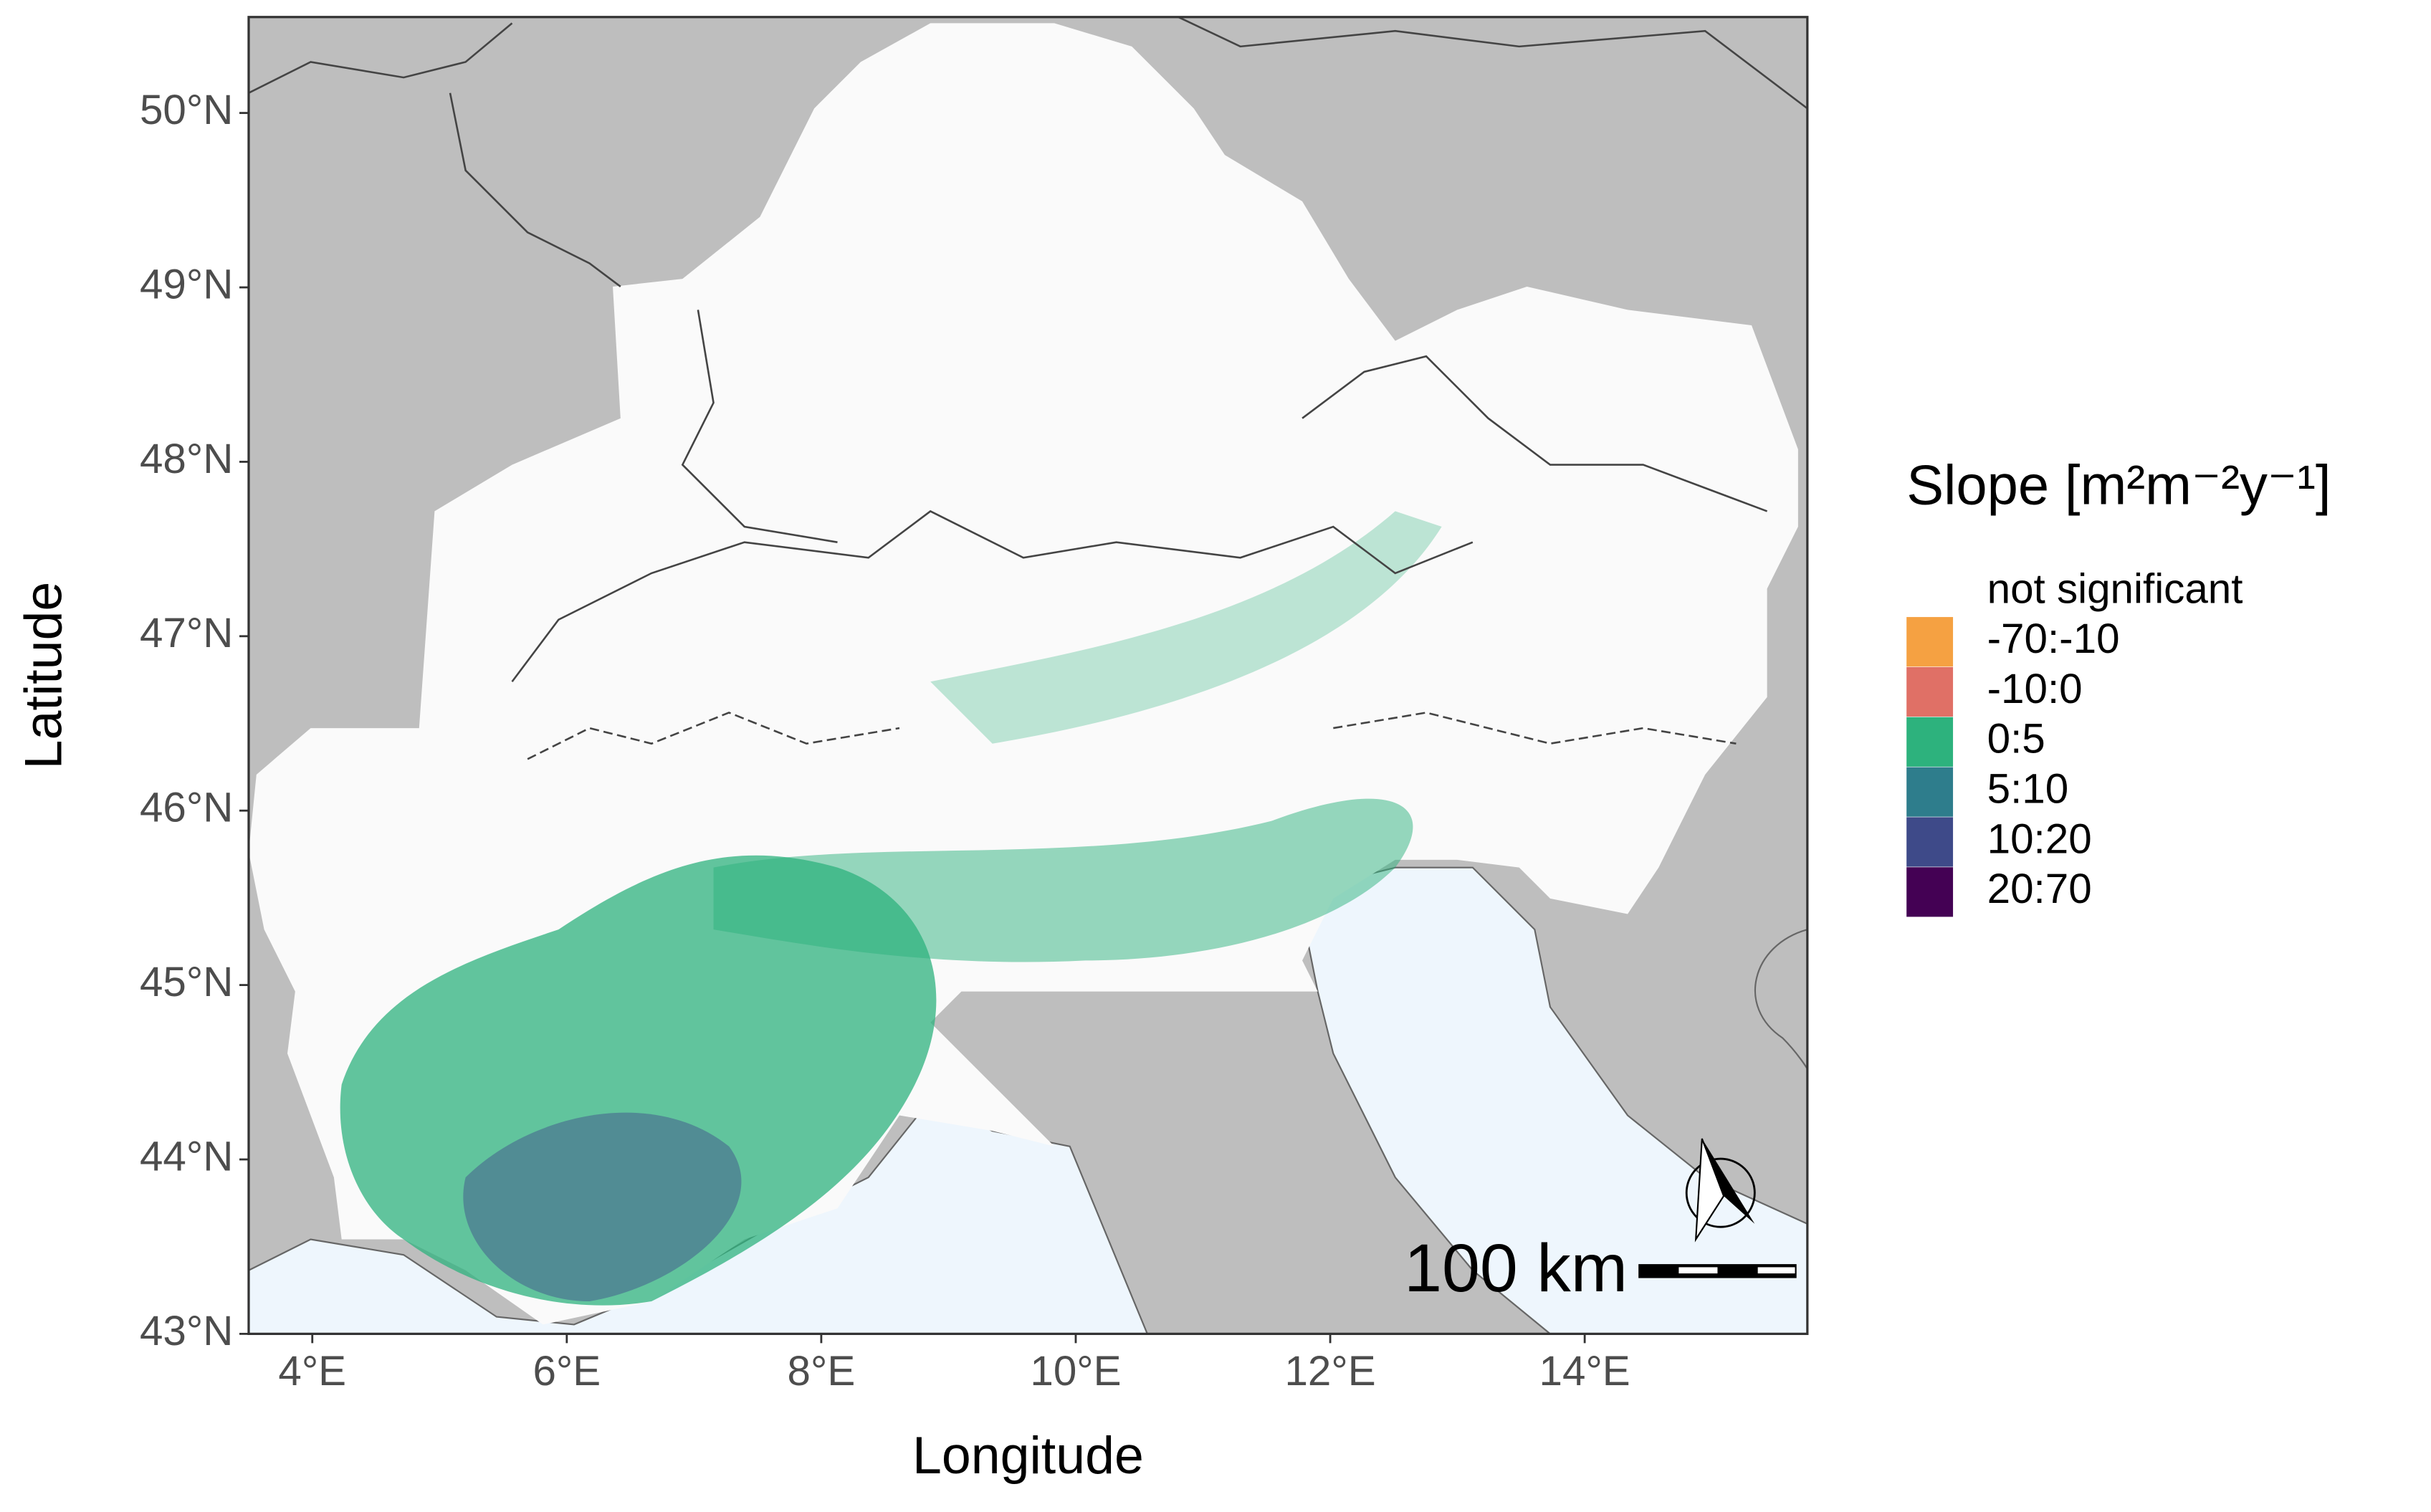 The image size is (2431, 1512). Describe the element at coordinates (186, 1156) in the screenshot. I see `y-tick-label: 44°N` at that location.